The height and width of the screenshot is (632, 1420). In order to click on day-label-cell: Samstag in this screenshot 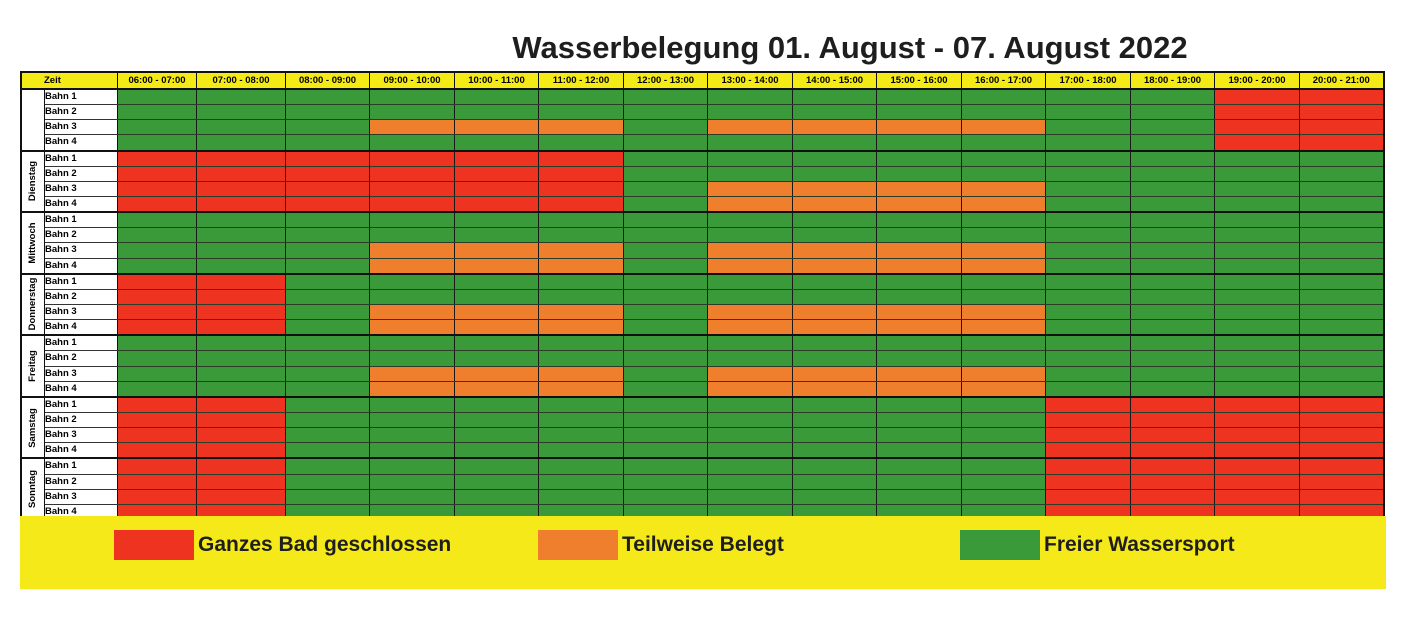, I will do `click(32, 427)`.